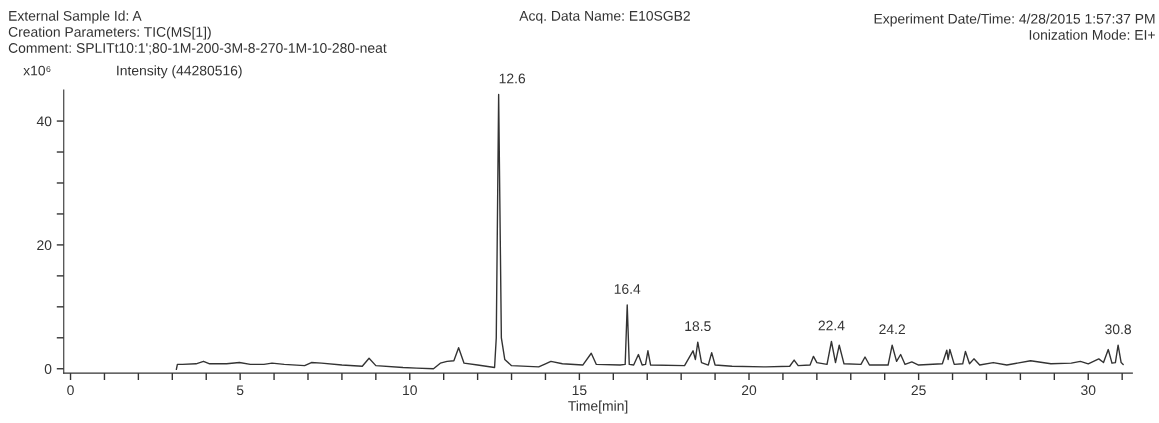 The image size is (1159, 423). What do you see at coordinates (109, 33) in the screenshot?
I see `text: Creation Parameters: TIC(MS[1])` at bounding box center [109, 33].